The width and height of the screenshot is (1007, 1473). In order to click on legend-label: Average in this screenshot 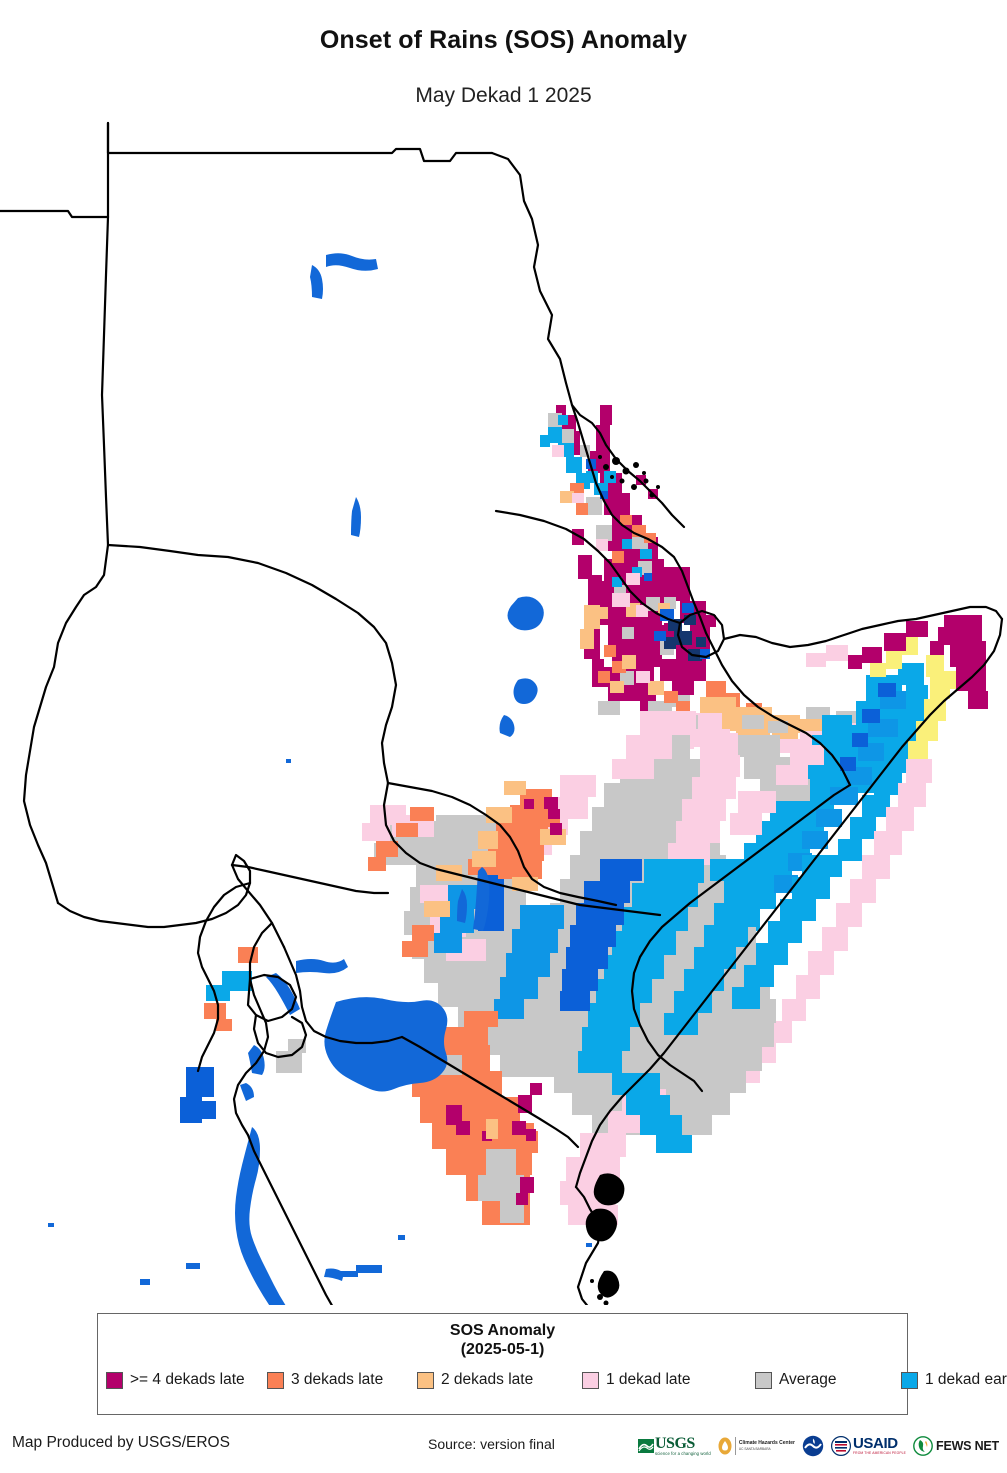, I will do `click(808, 1379)`.